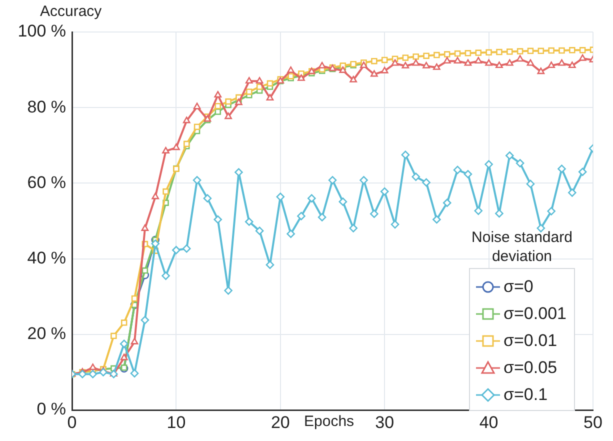  Describe the element at coordinates (519, 286) in the screenshot. I see `legend-label: σ=0` at that location.